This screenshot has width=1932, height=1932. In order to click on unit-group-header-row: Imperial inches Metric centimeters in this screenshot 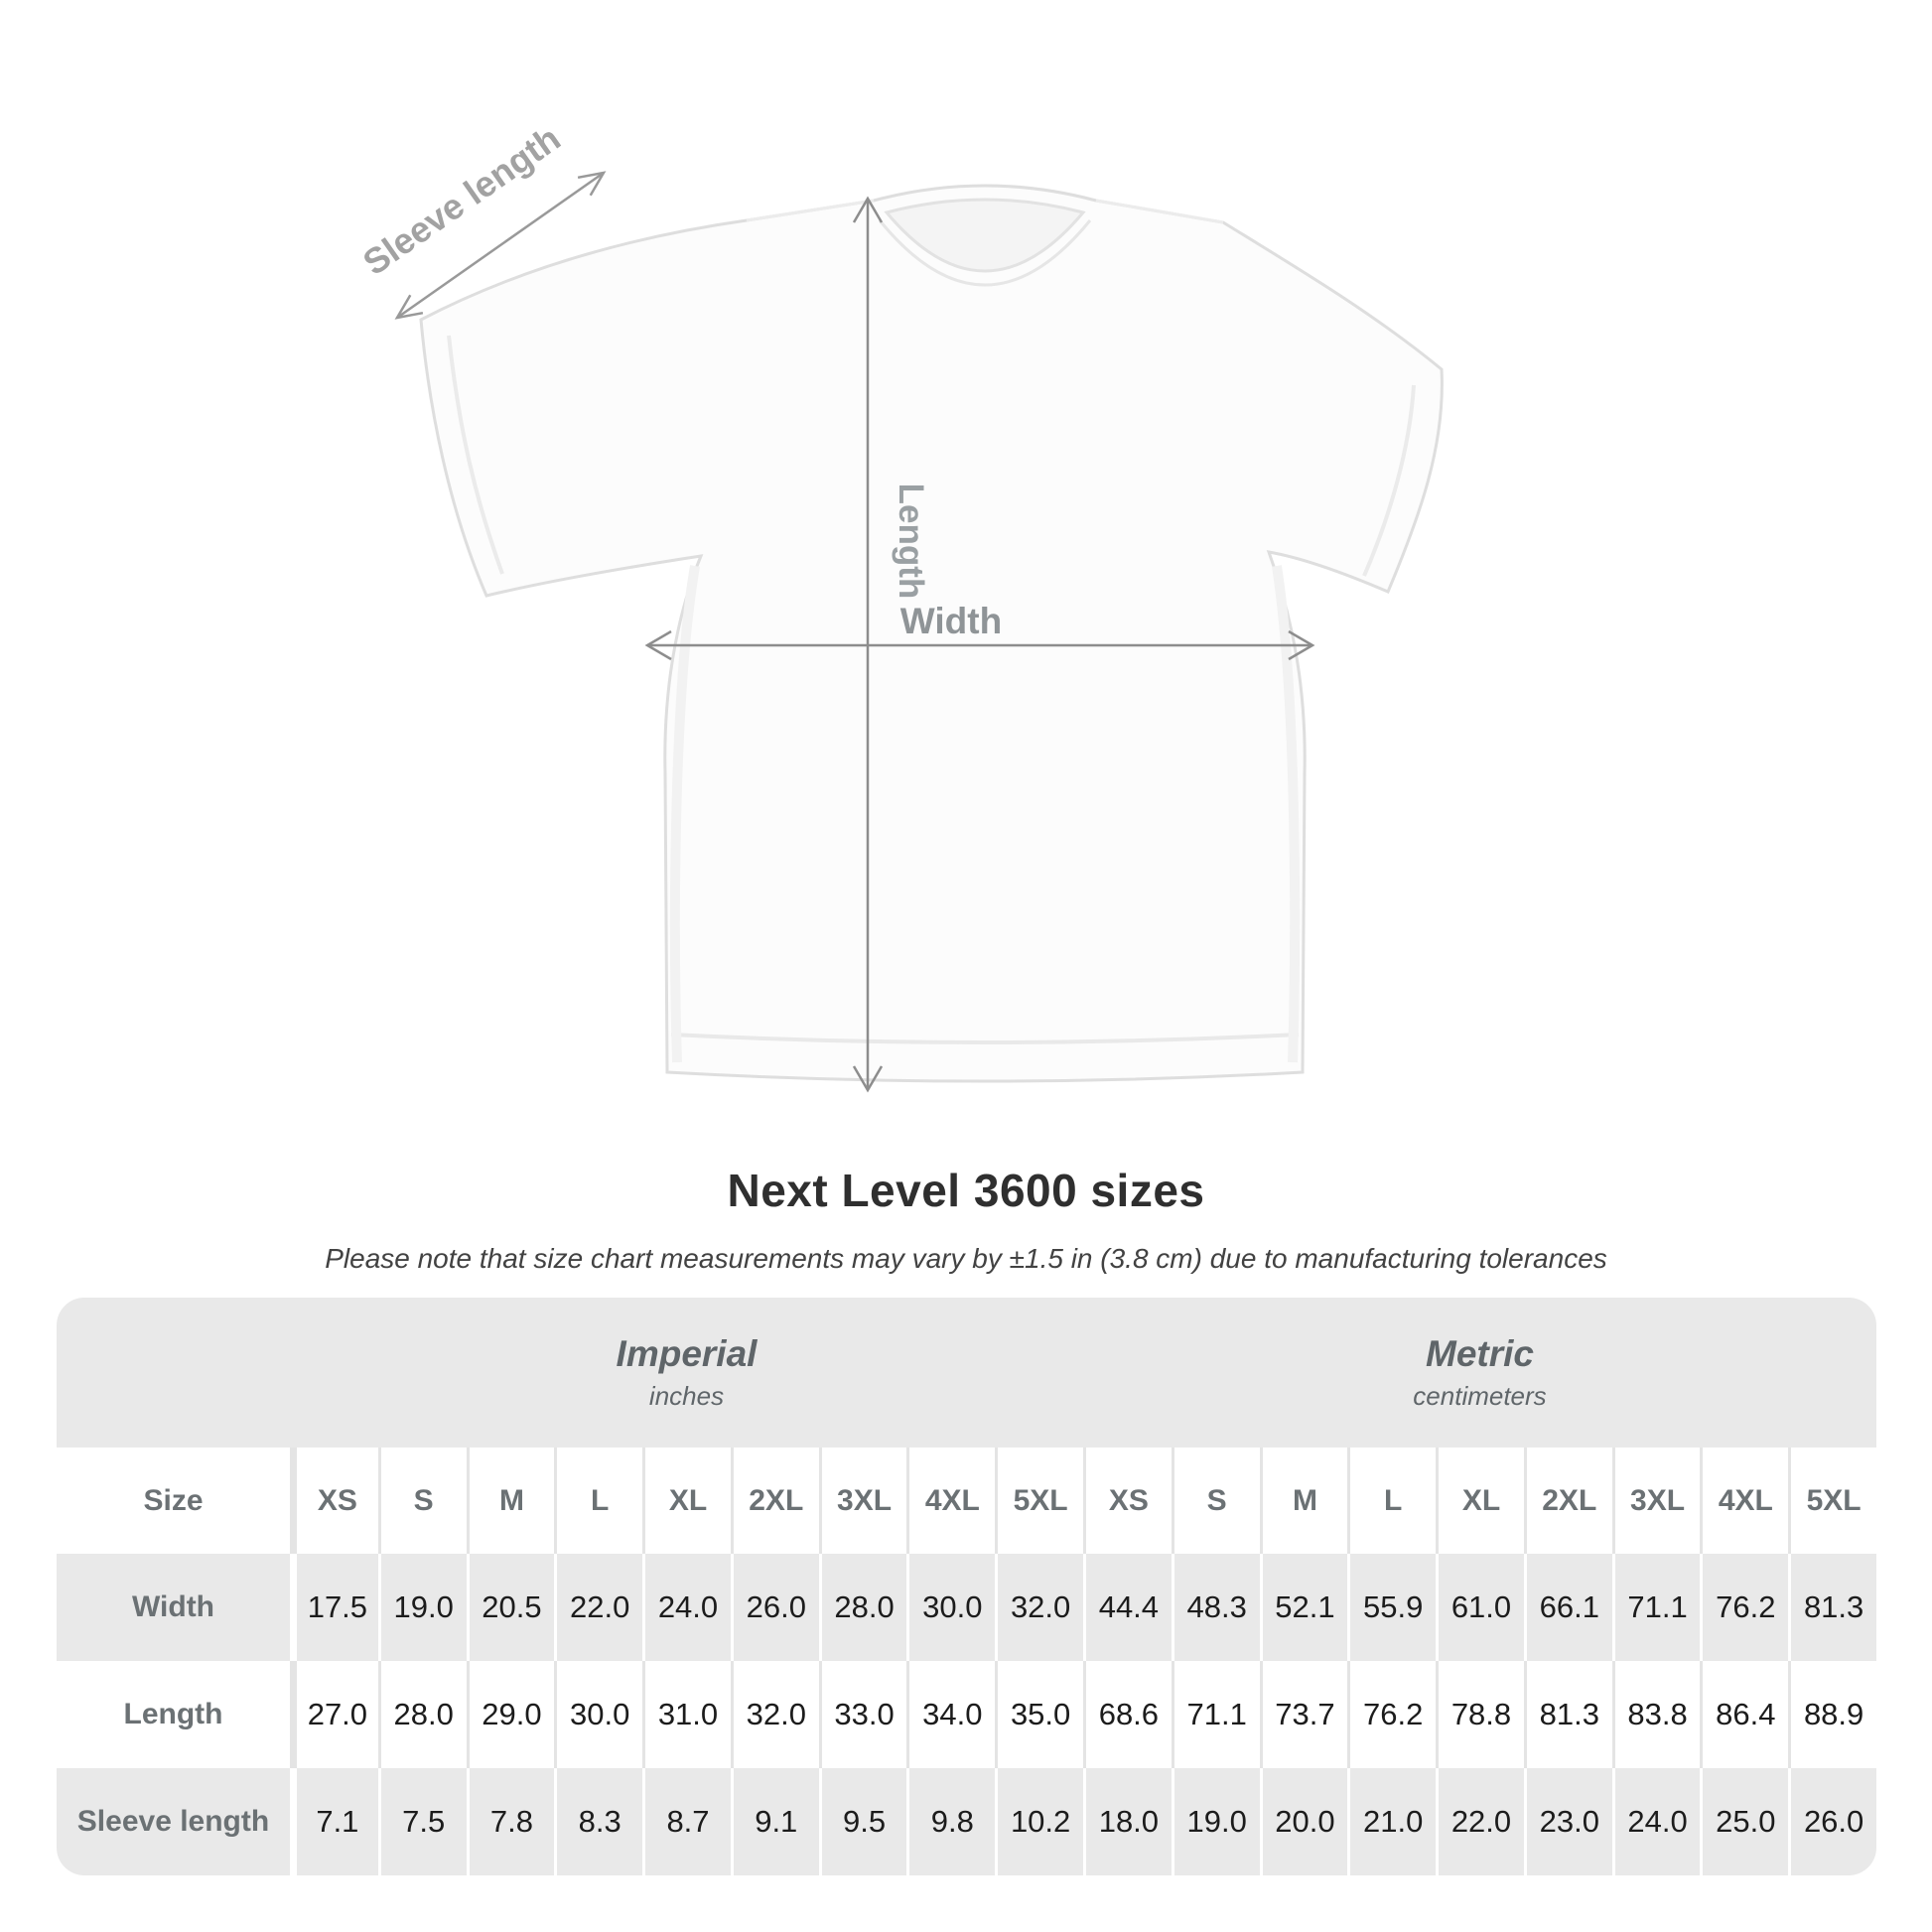, I will do `click(967, 1373)`.